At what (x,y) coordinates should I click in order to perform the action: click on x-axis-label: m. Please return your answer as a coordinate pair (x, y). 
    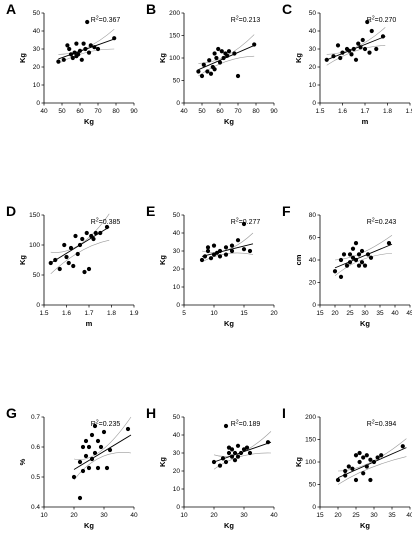
    Looking at the image, I should click on (89, 323).